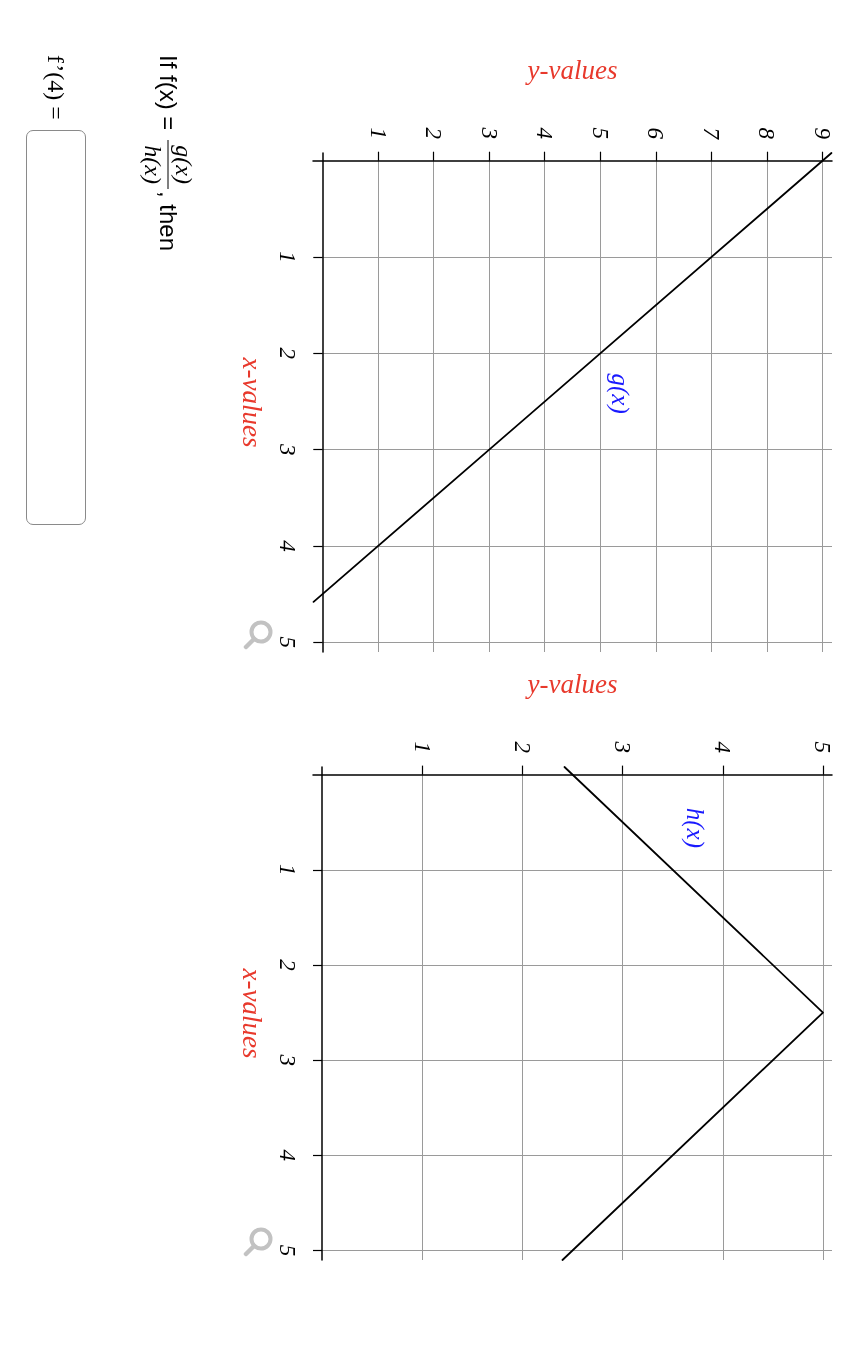 Image resolution: width=856 pixels, height=1352 pixels. I want to click on x-tick-label: 7, so click(711, 134).